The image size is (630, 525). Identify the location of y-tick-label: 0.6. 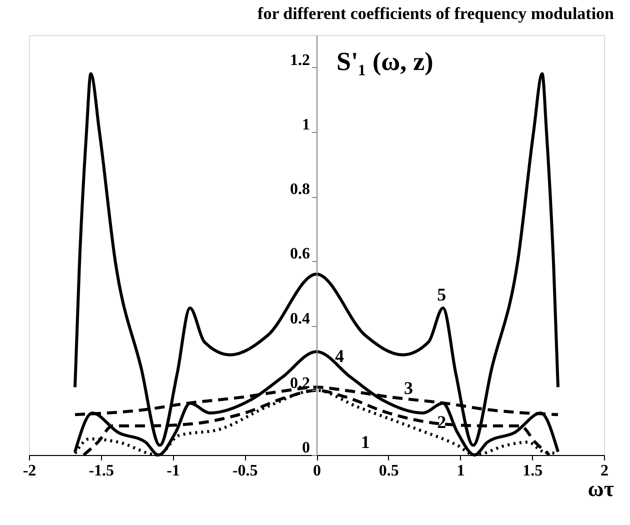
(300, 254).